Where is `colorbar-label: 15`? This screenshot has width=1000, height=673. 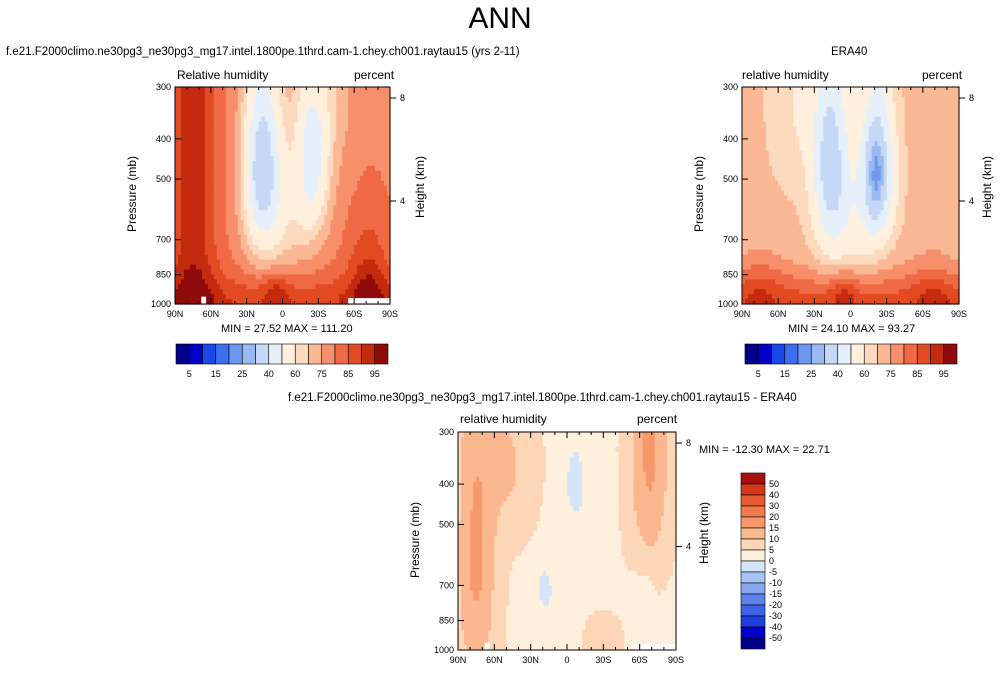
colorbar-label: 15 is located at coordinates (216, 374).